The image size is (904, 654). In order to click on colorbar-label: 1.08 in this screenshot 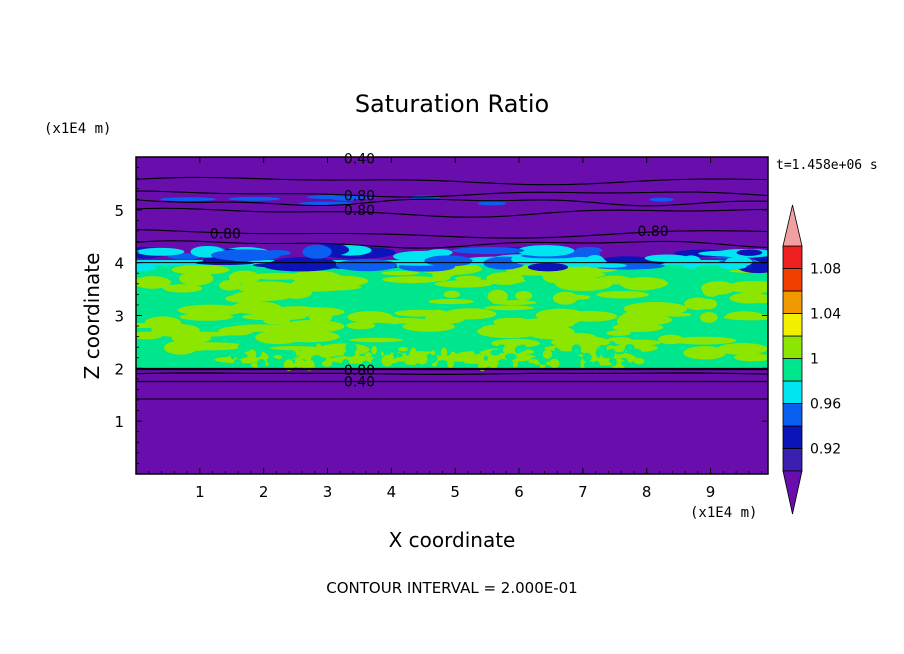, I will do `click(825, 270)`.